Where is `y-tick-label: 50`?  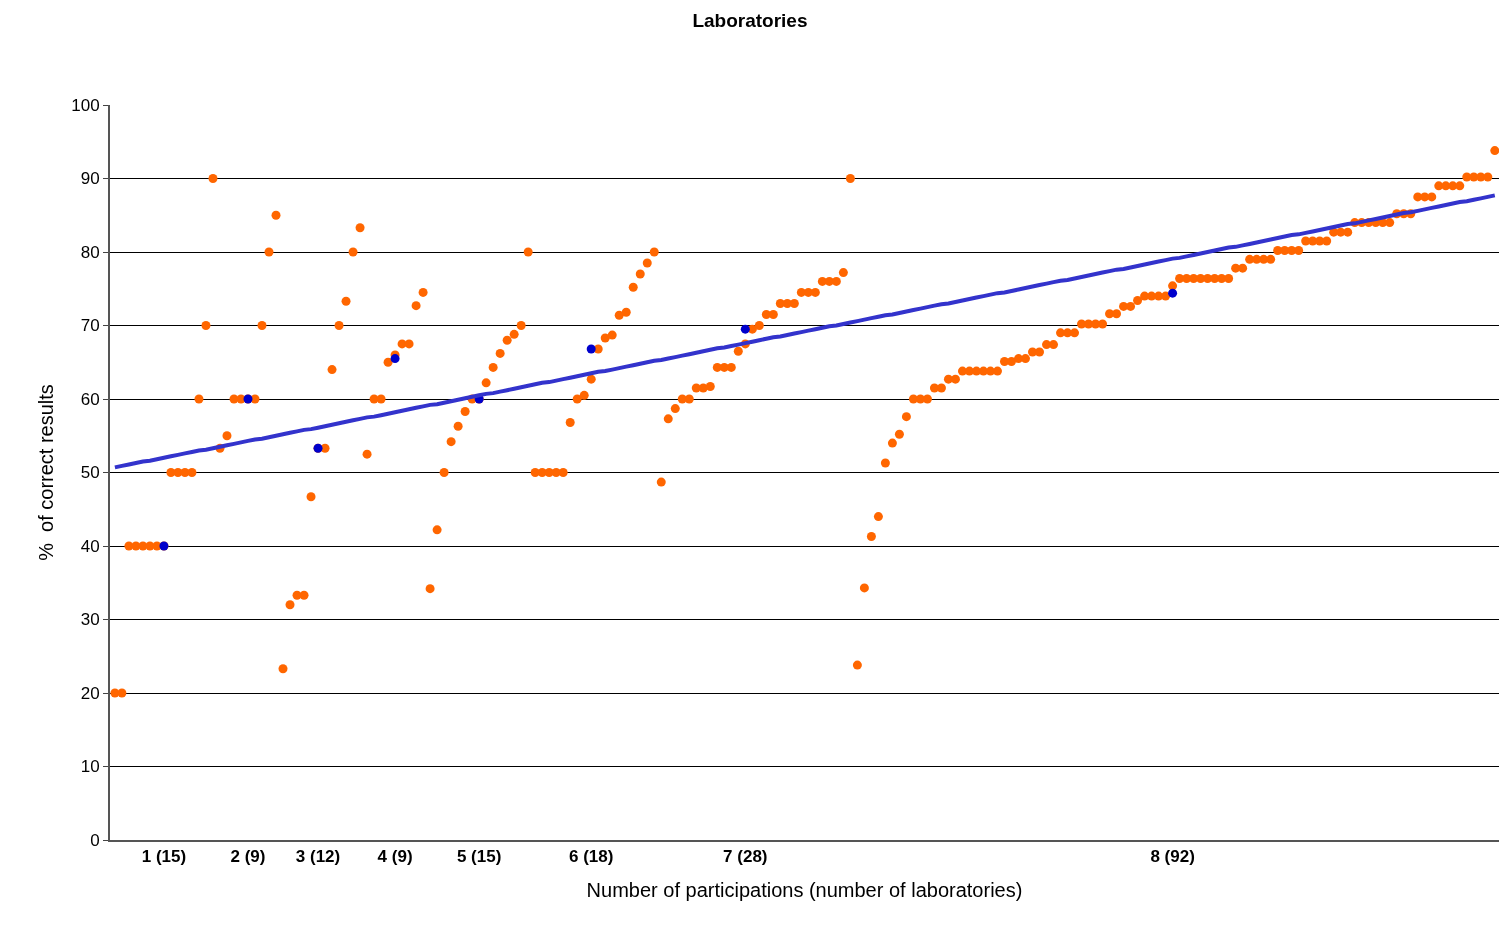 y-tick-label: 50 is located at coordinates (90, 473).